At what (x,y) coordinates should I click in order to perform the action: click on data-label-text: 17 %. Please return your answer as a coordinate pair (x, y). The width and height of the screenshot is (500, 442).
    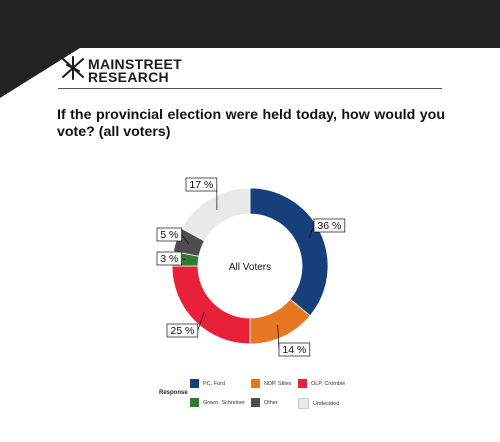
    Looking at the image, I should click on (201, 185).